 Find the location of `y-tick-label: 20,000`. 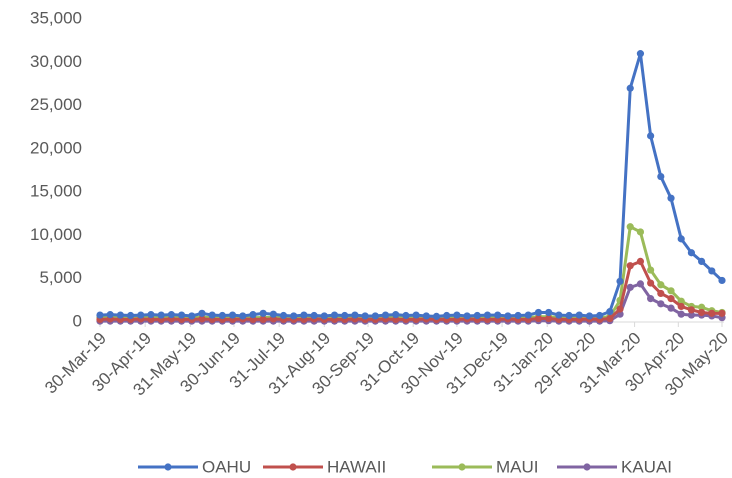

y-tick-label: 20,000 is located at coordinates (56, 147).